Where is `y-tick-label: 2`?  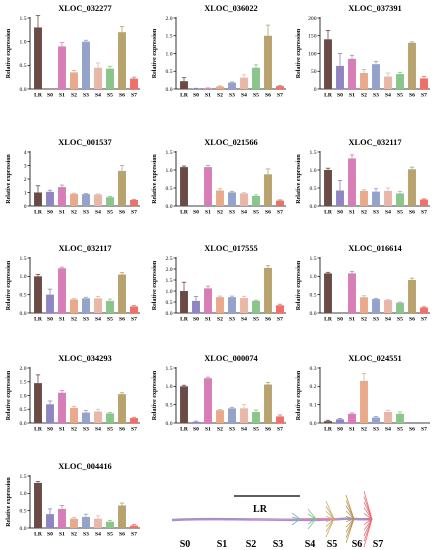 y-tick-label: 2 is located at coordinates (25, 180).